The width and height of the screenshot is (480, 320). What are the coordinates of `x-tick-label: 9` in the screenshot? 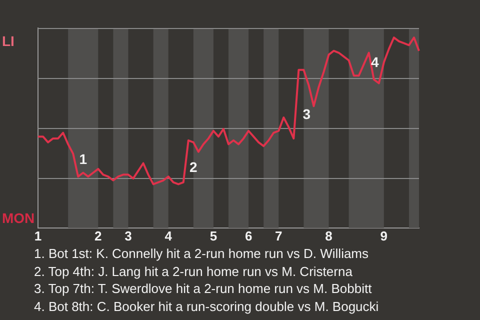 It's located at (384, 236).